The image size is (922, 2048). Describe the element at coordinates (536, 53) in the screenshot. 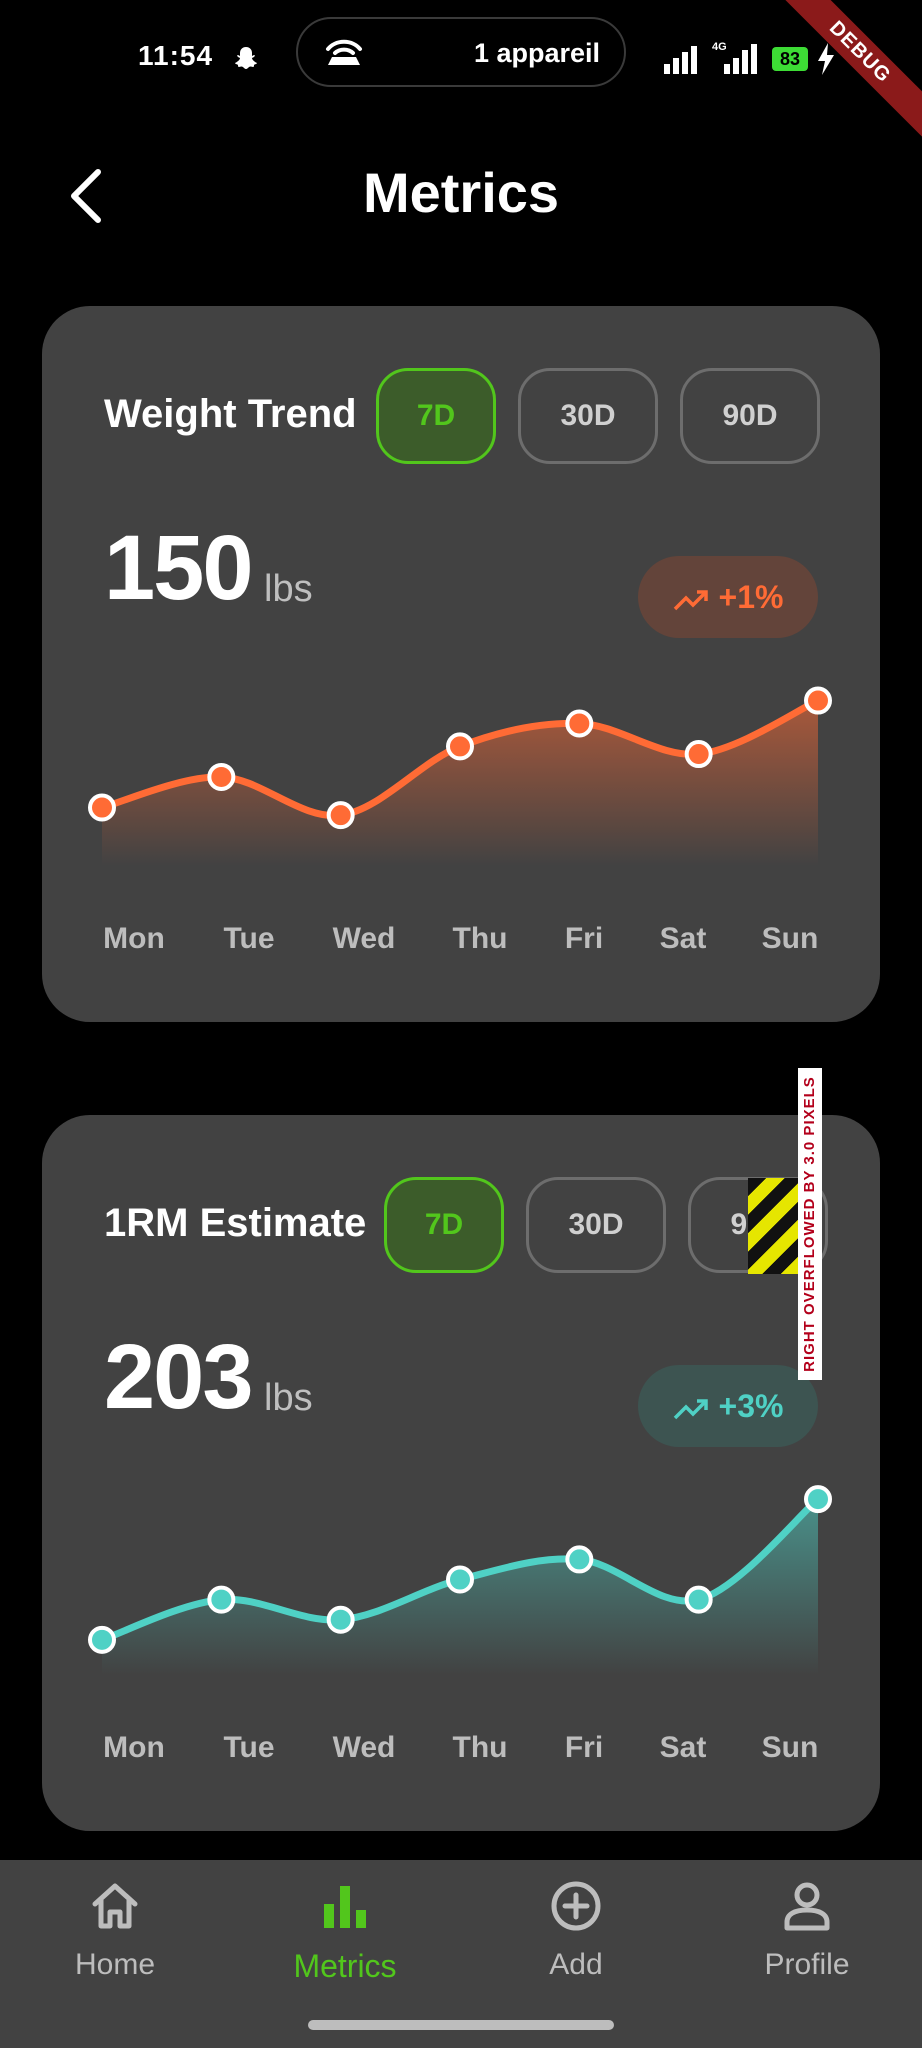

I see `hotspot-text: 1 appareil` at that location.